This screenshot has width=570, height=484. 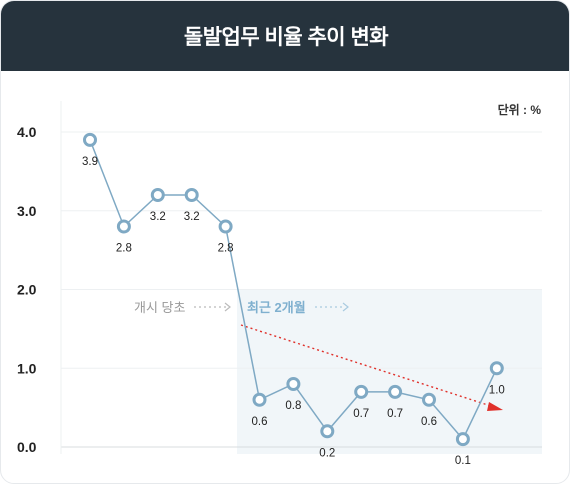 What do you see at coordinates (276, 307) in the screenshot?
I see `annotation-recent-label: 최근 2개월` at bounding box center [276, 307].